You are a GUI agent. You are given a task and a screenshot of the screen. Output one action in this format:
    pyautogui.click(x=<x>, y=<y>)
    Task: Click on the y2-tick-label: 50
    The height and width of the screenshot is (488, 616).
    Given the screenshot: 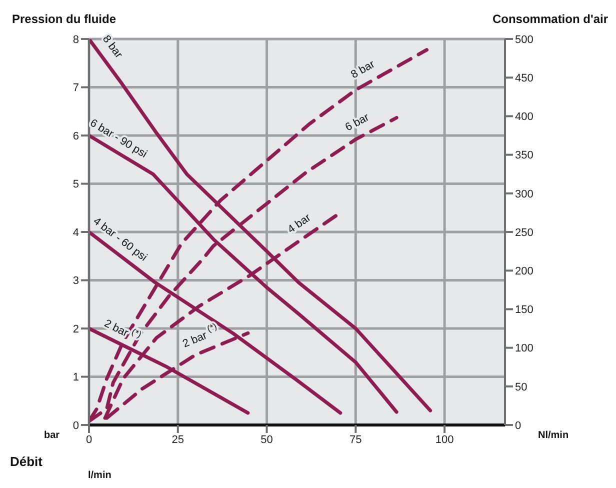 What is the action you would take?
    pyautogui.click(x=521, y=387)
    